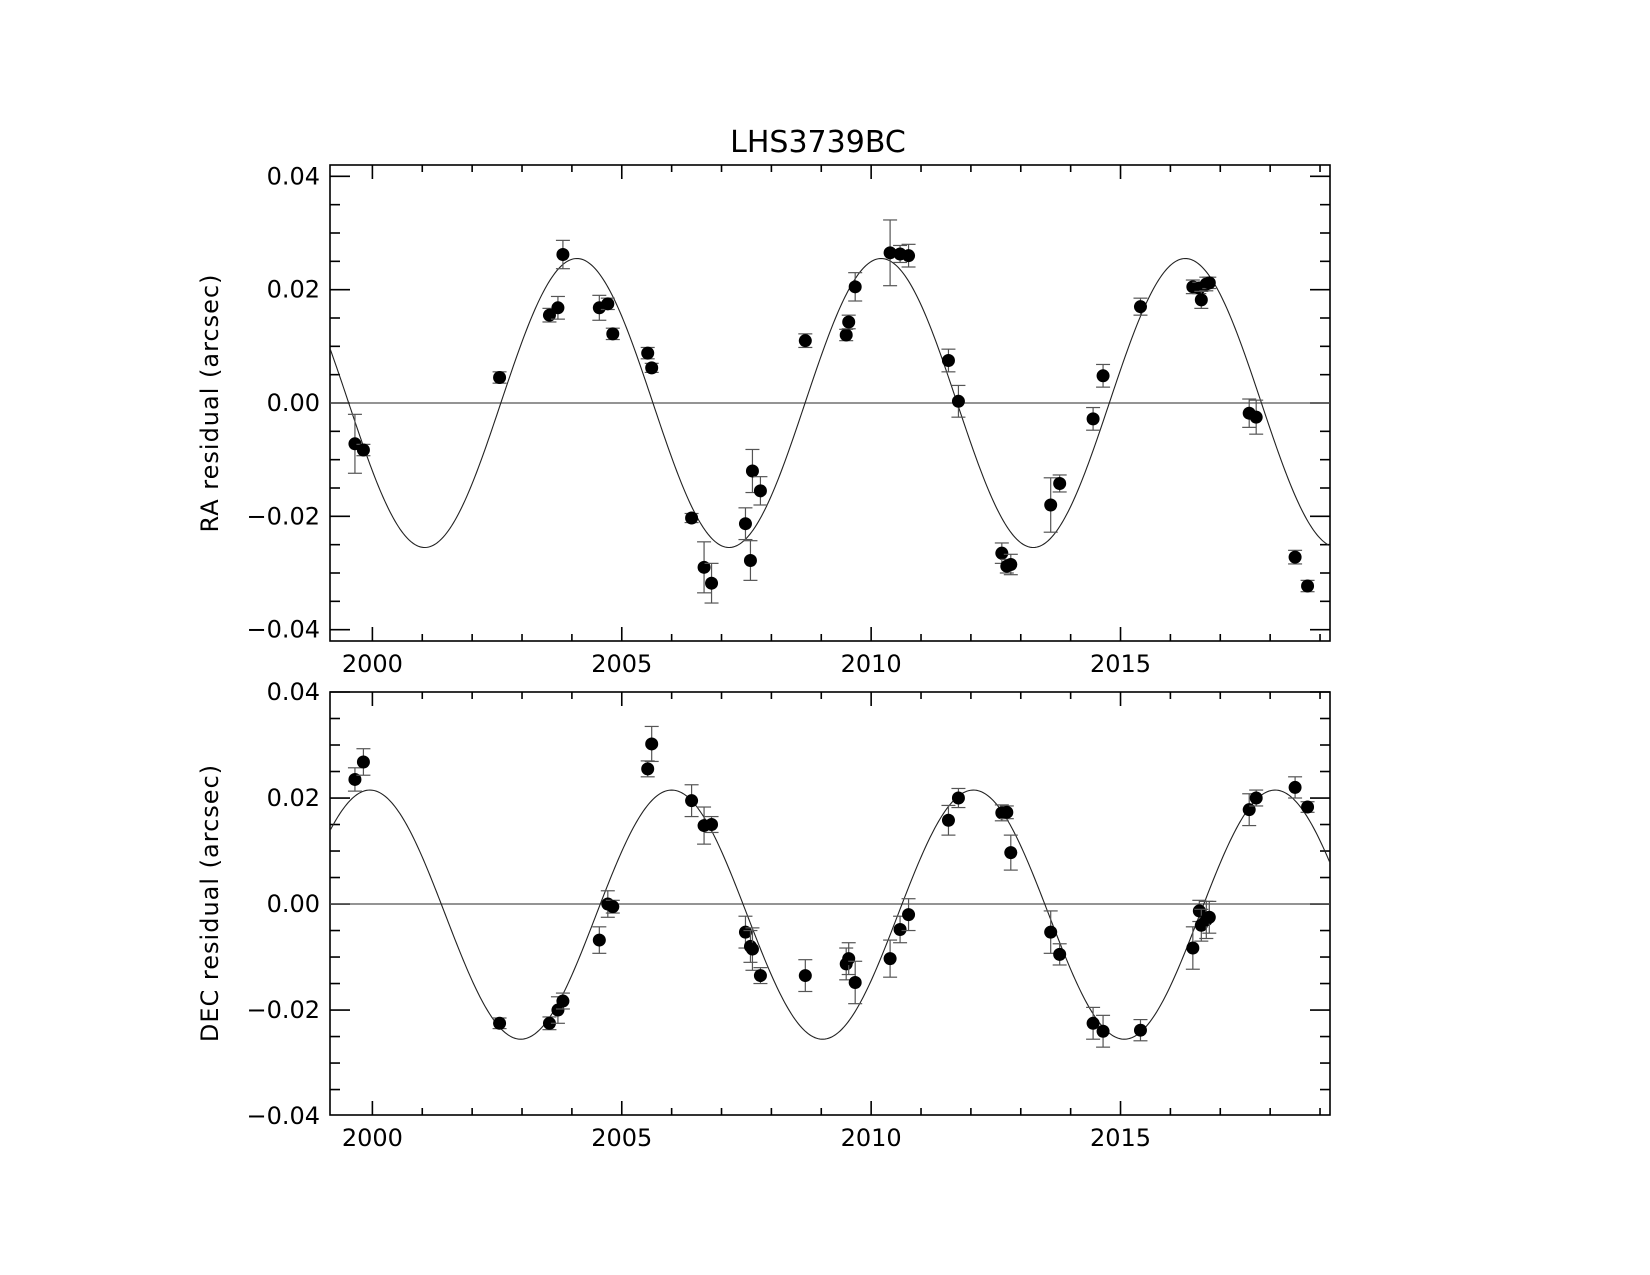  Describe the element at coordinates (210, 403) in the screenshot. I see `ra-y-axis-title: RA residual (arcsec)` at that location.